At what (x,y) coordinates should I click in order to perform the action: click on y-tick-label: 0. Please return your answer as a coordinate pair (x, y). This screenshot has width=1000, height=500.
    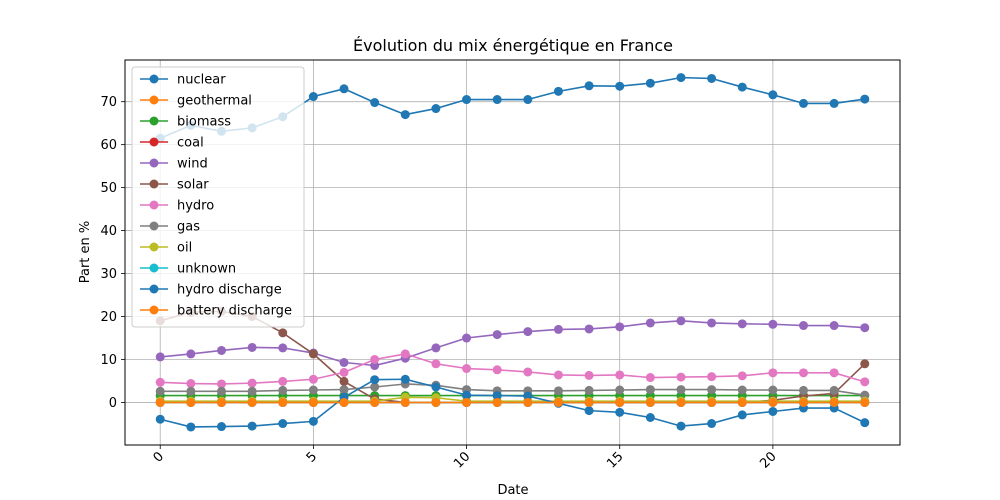
    Looking at the image, I should click on (113, 403).